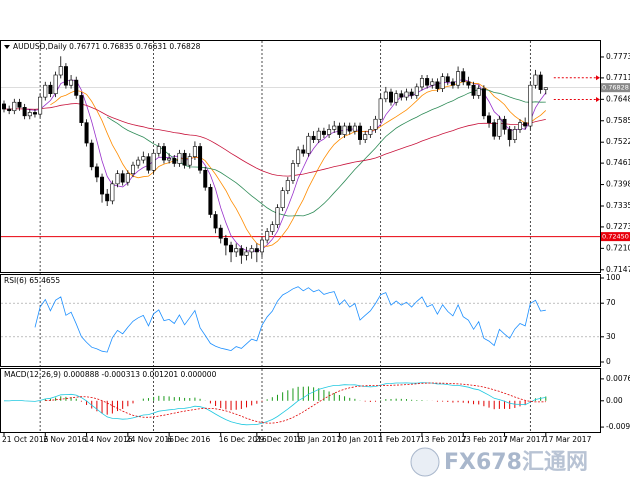  Describe the element at coordinates (618, 247) in the screenshot. I see `y-tick-label: 0.72105` at that location.